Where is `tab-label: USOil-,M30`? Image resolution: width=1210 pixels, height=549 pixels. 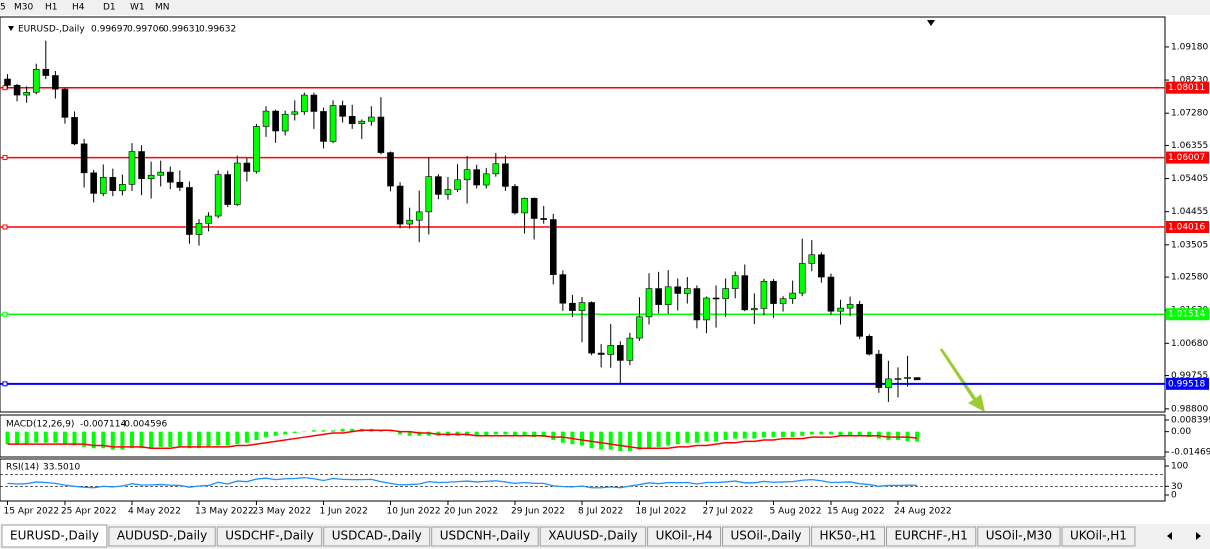
tab-label: USOil-,M30 is located at coordinates (1019, 536).